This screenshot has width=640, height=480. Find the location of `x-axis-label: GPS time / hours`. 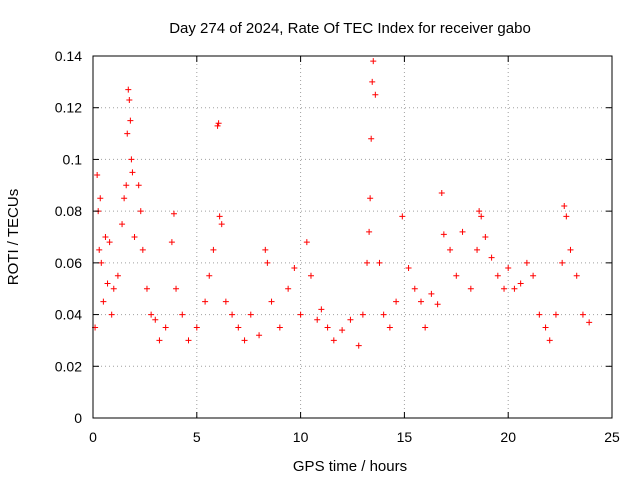

x-axis-label: GPS time / hours is located at coordinates (350, 466).